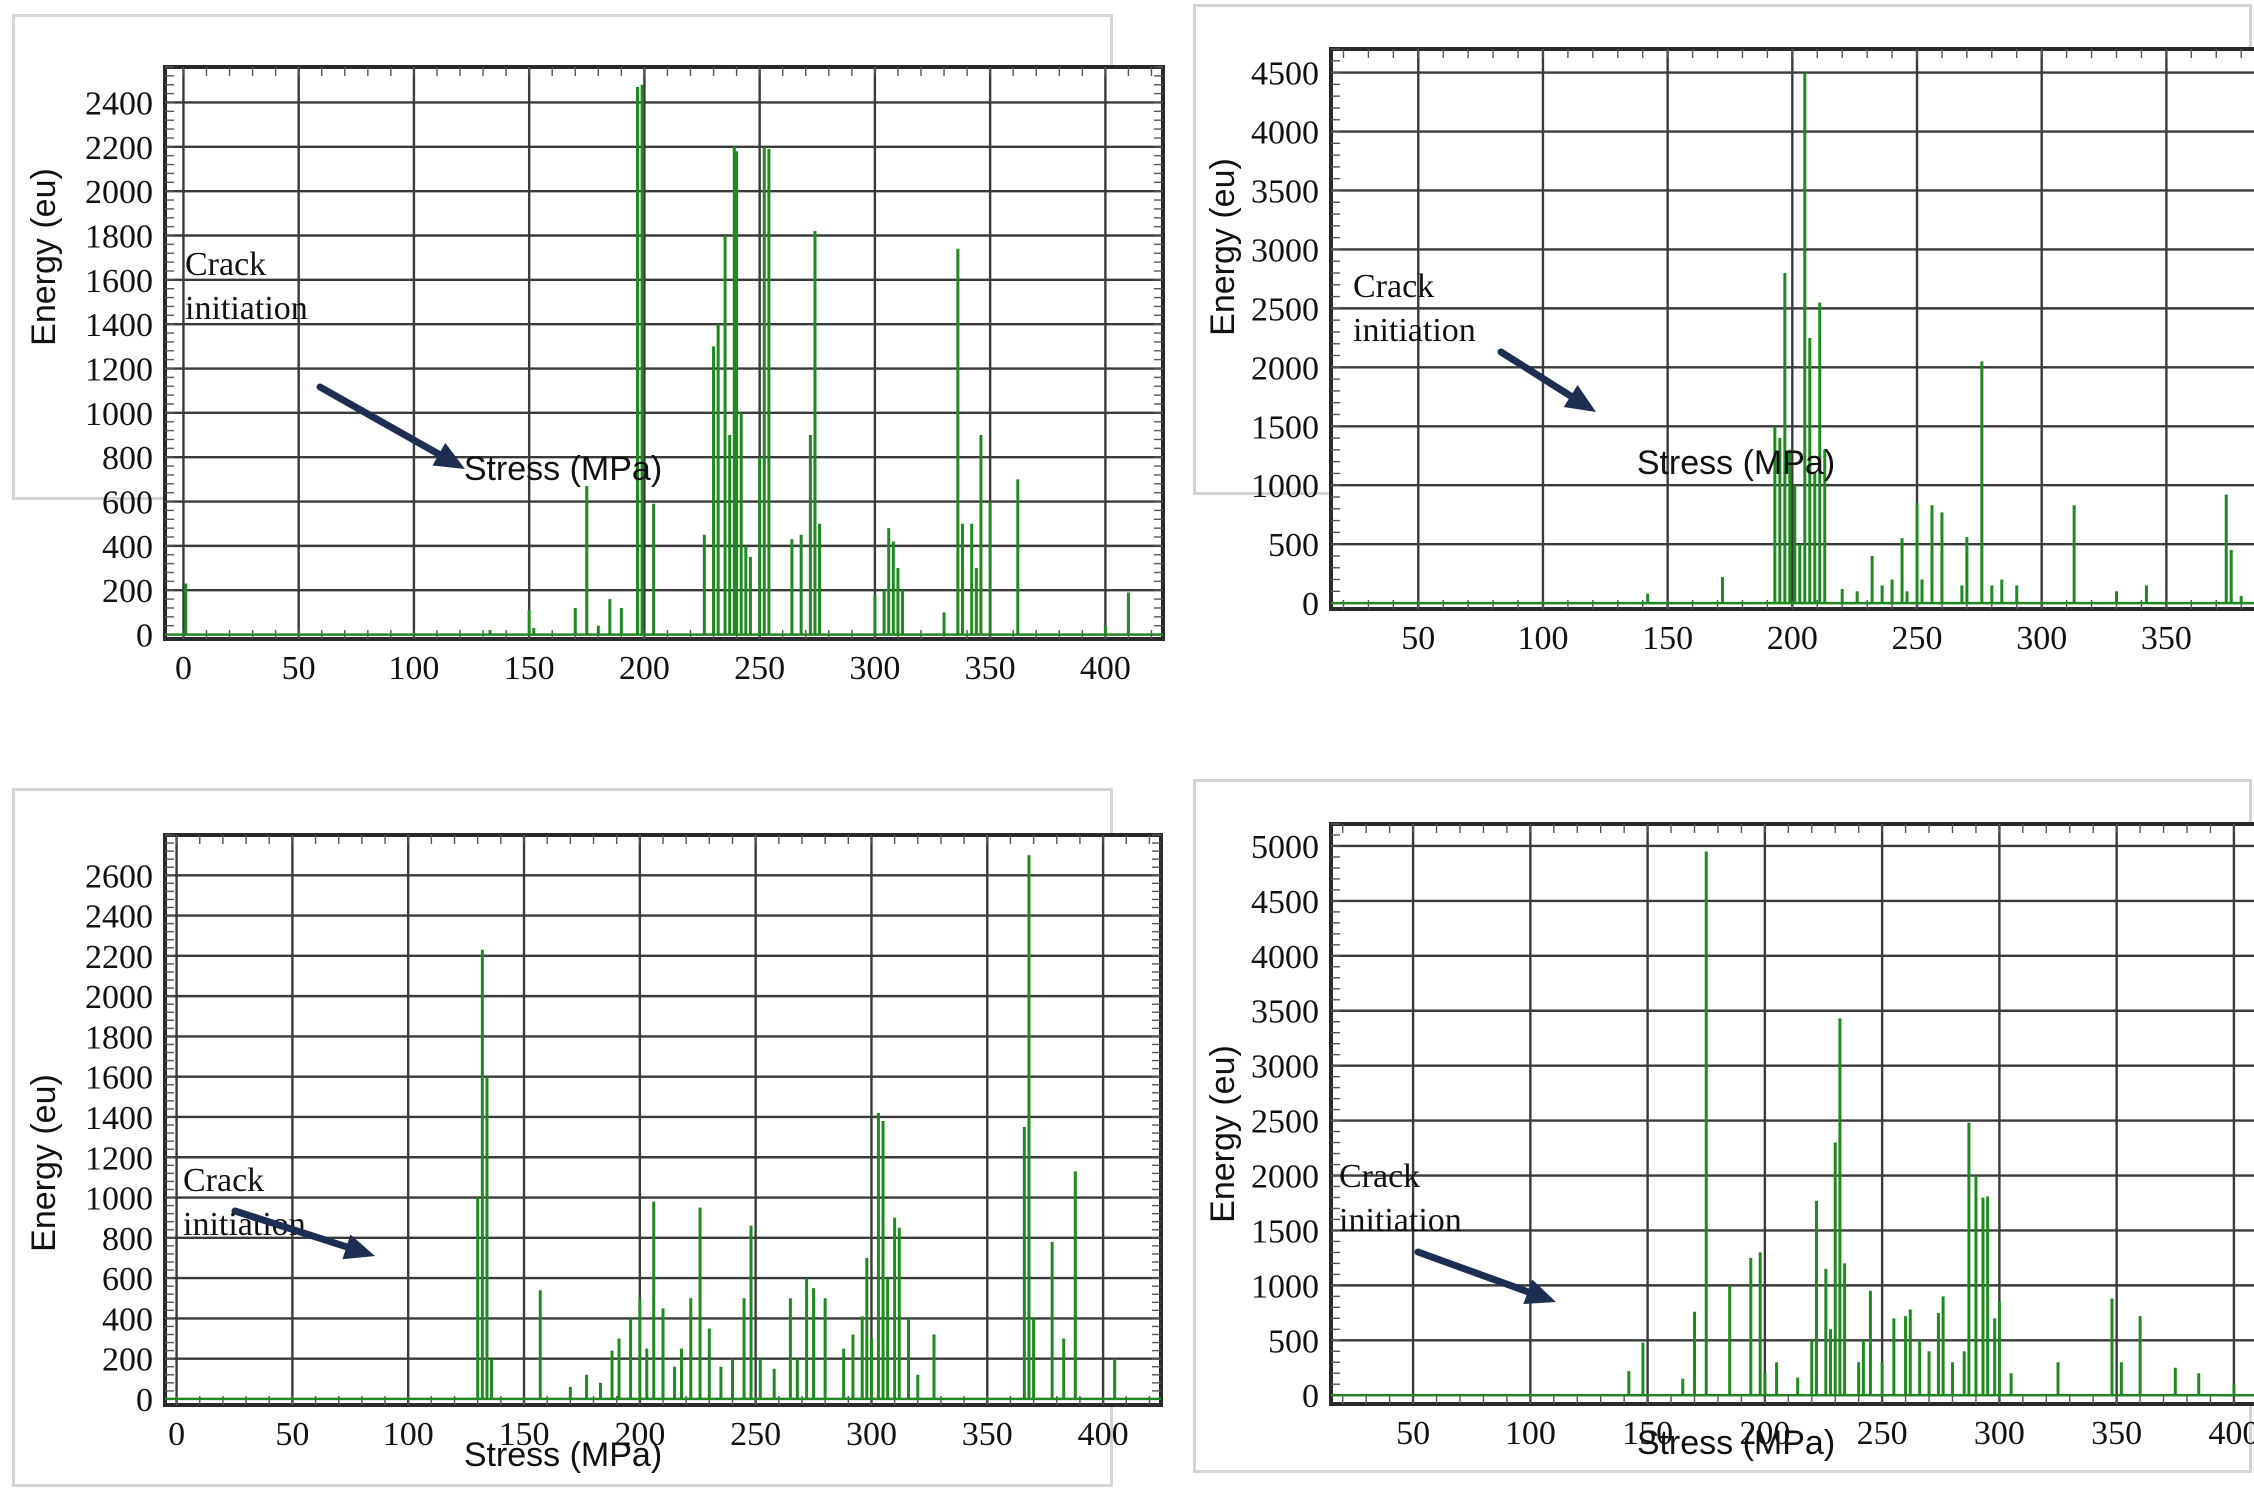 The width and height of the screenshot is (2254, 1488). Describe the element at coordinates (1285, 1012) in the screenshot. I see `y-tick-label: 3500` at that location.